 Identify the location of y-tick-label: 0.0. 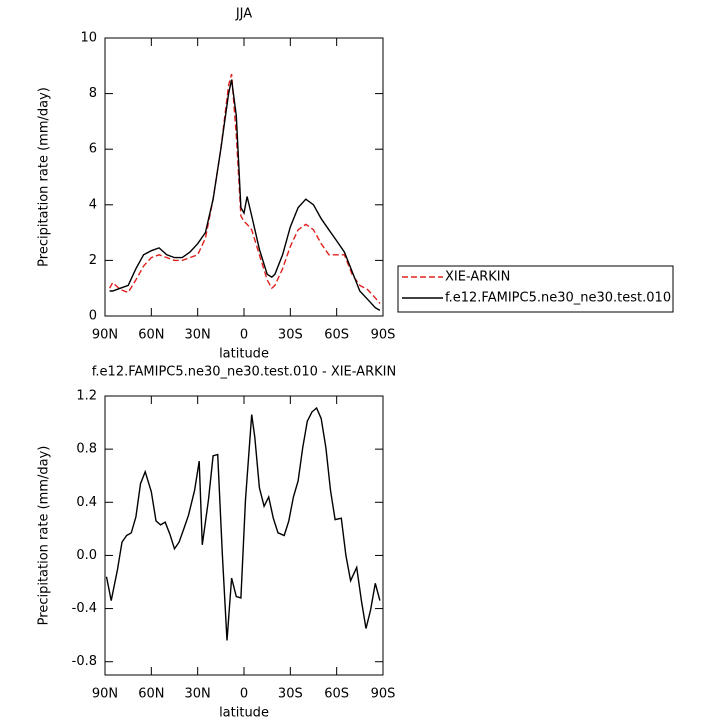
(86, 555).